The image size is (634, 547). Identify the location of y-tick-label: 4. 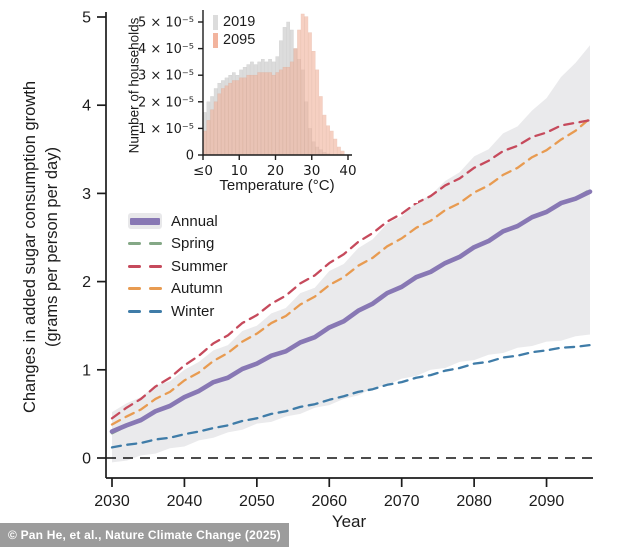
(86, 106).